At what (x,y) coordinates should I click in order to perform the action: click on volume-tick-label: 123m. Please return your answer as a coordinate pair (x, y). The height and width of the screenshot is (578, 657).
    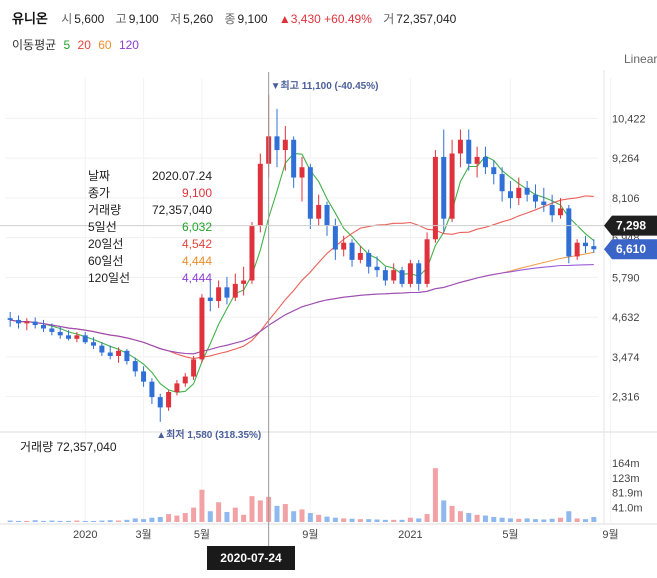
    Looking at the image, I should click on (626, 479).